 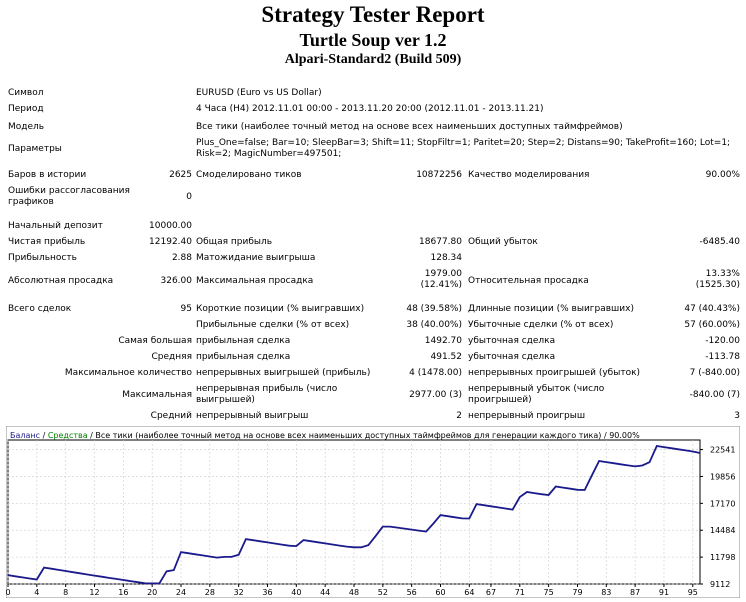 I want to click on x-tick-label: 60, so click(x=440, y=592).